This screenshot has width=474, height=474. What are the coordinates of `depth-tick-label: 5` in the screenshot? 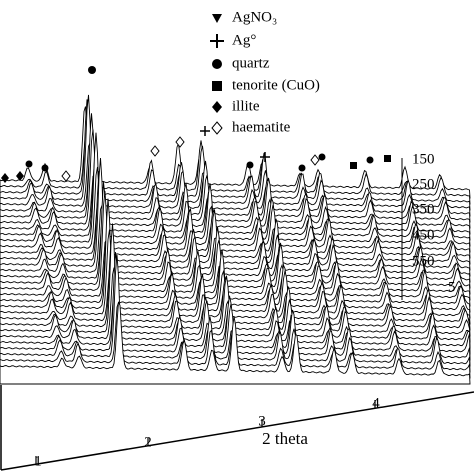 It's located at (452, 287).